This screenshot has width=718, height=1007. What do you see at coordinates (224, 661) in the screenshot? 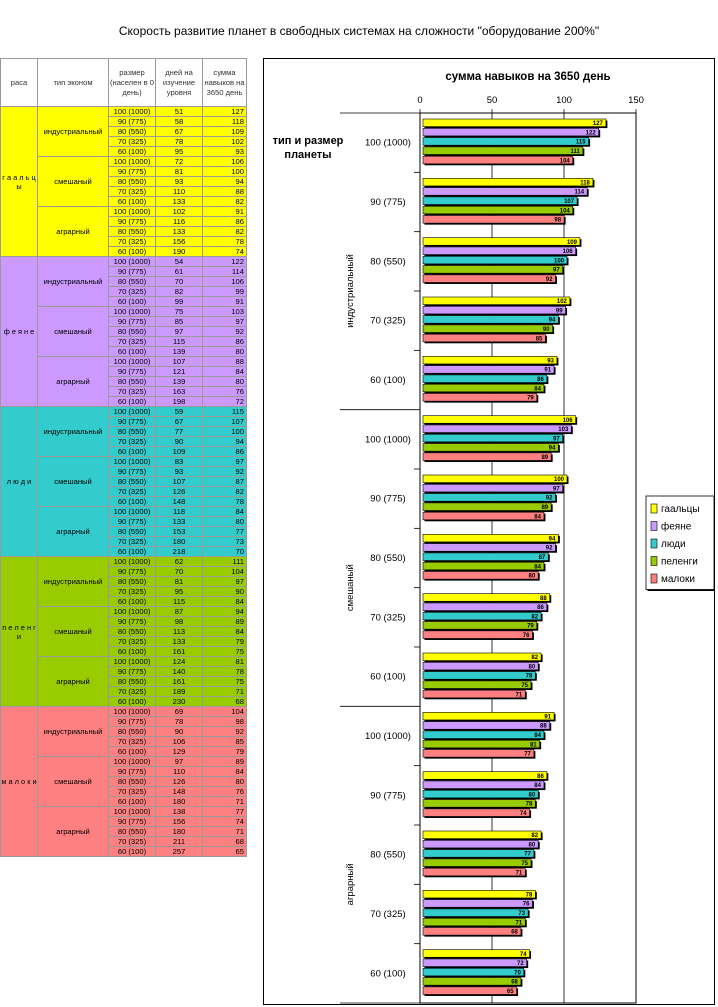
I see `sum-cell: 81` at bounding box center [224, 661].